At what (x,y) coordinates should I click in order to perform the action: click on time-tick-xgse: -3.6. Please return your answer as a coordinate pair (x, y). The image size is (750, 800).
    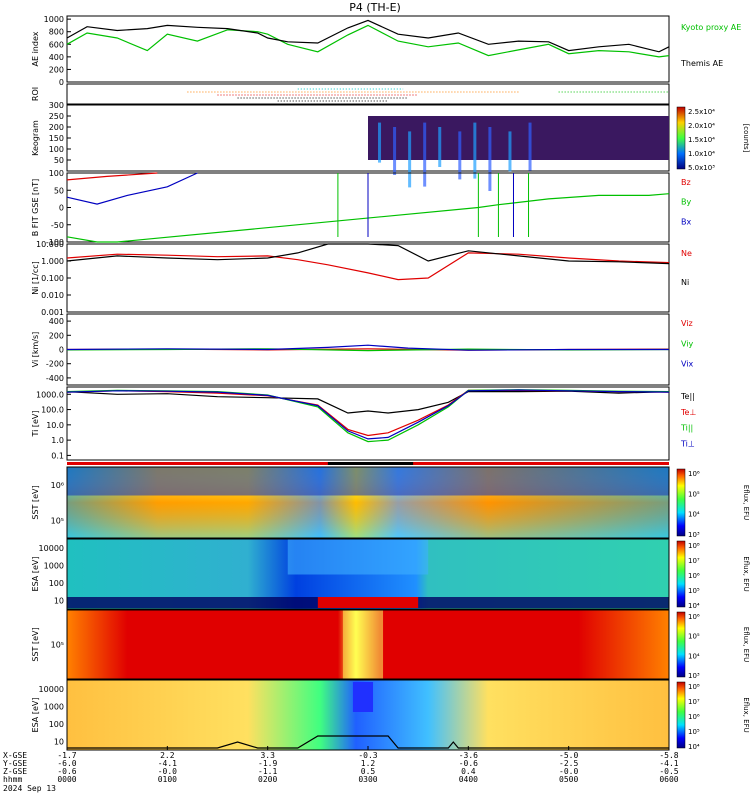
    Looking at the image, I should click on (468, 755).